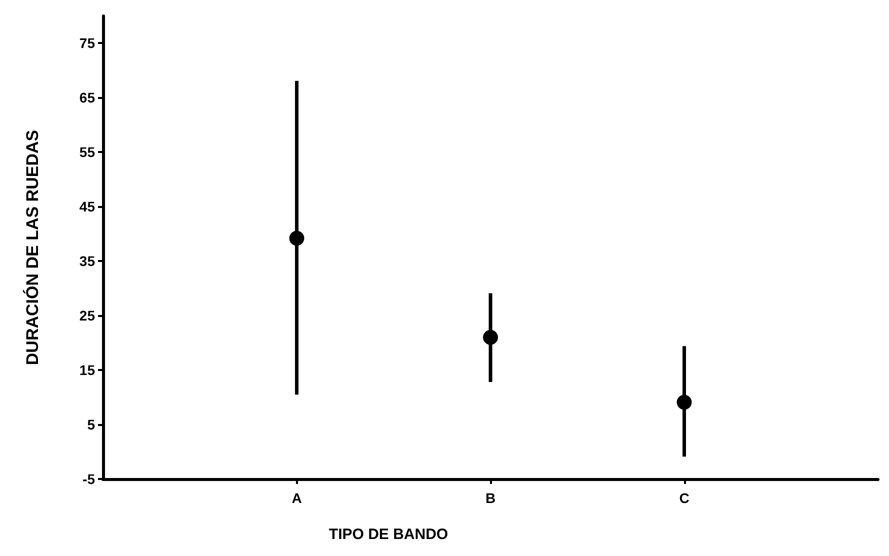 Image resolution: width=889 pixels, height=556 pixels. What do you see at coordinates (388, 534) in the screenshot?
I see `x-axis-title: TIPO DE BANDO` at bounding box center [388, 534].